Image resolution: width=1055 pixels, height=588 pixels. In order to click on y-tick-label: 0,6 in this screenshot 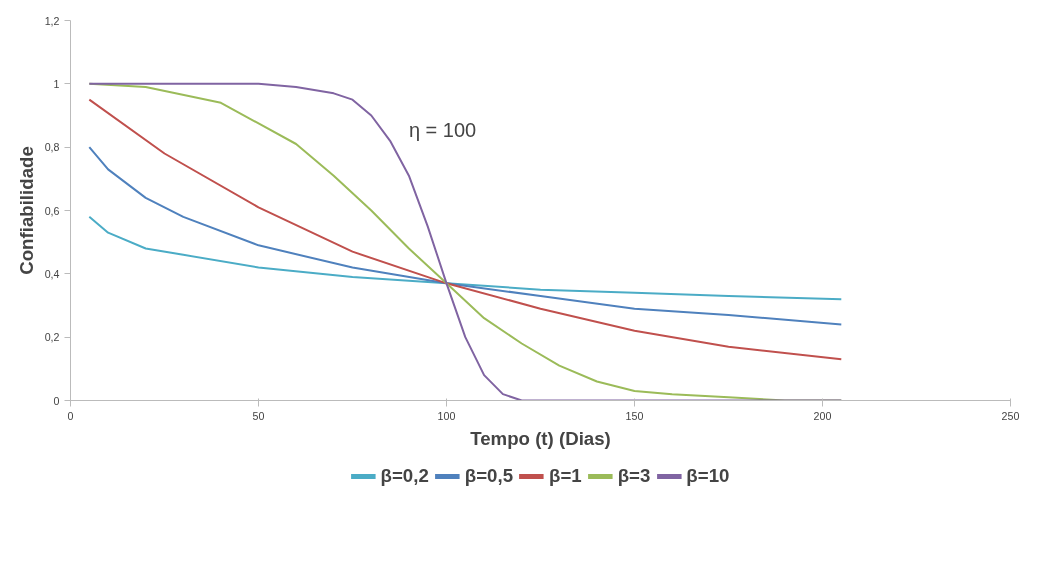, I will do `click(52, 210)`.